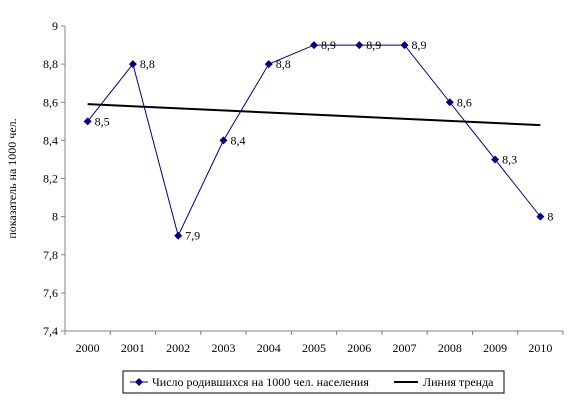  What do you see at coordinates (178, 348) in the screenshot?
I see `x-tick-label: 2002` at bounding box center [178, 348].